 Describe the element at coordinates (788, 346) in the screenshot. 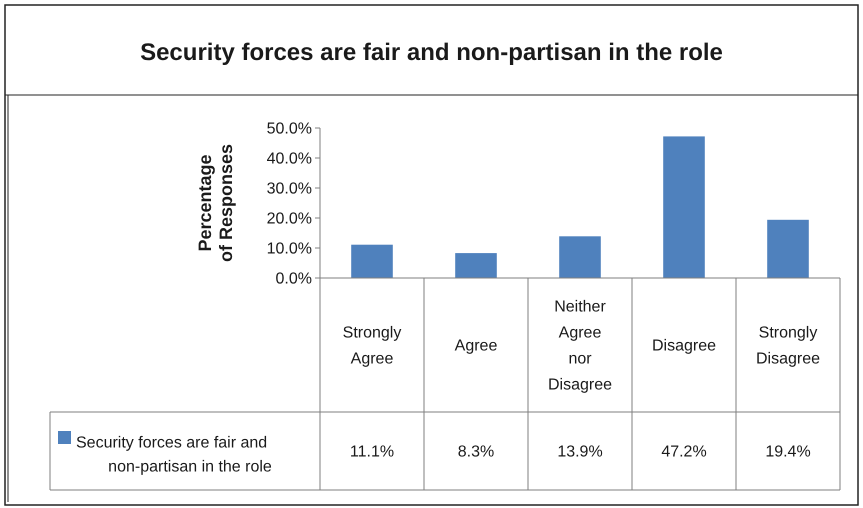

I see `x-tick-label: Strongly Disagree` at that location.